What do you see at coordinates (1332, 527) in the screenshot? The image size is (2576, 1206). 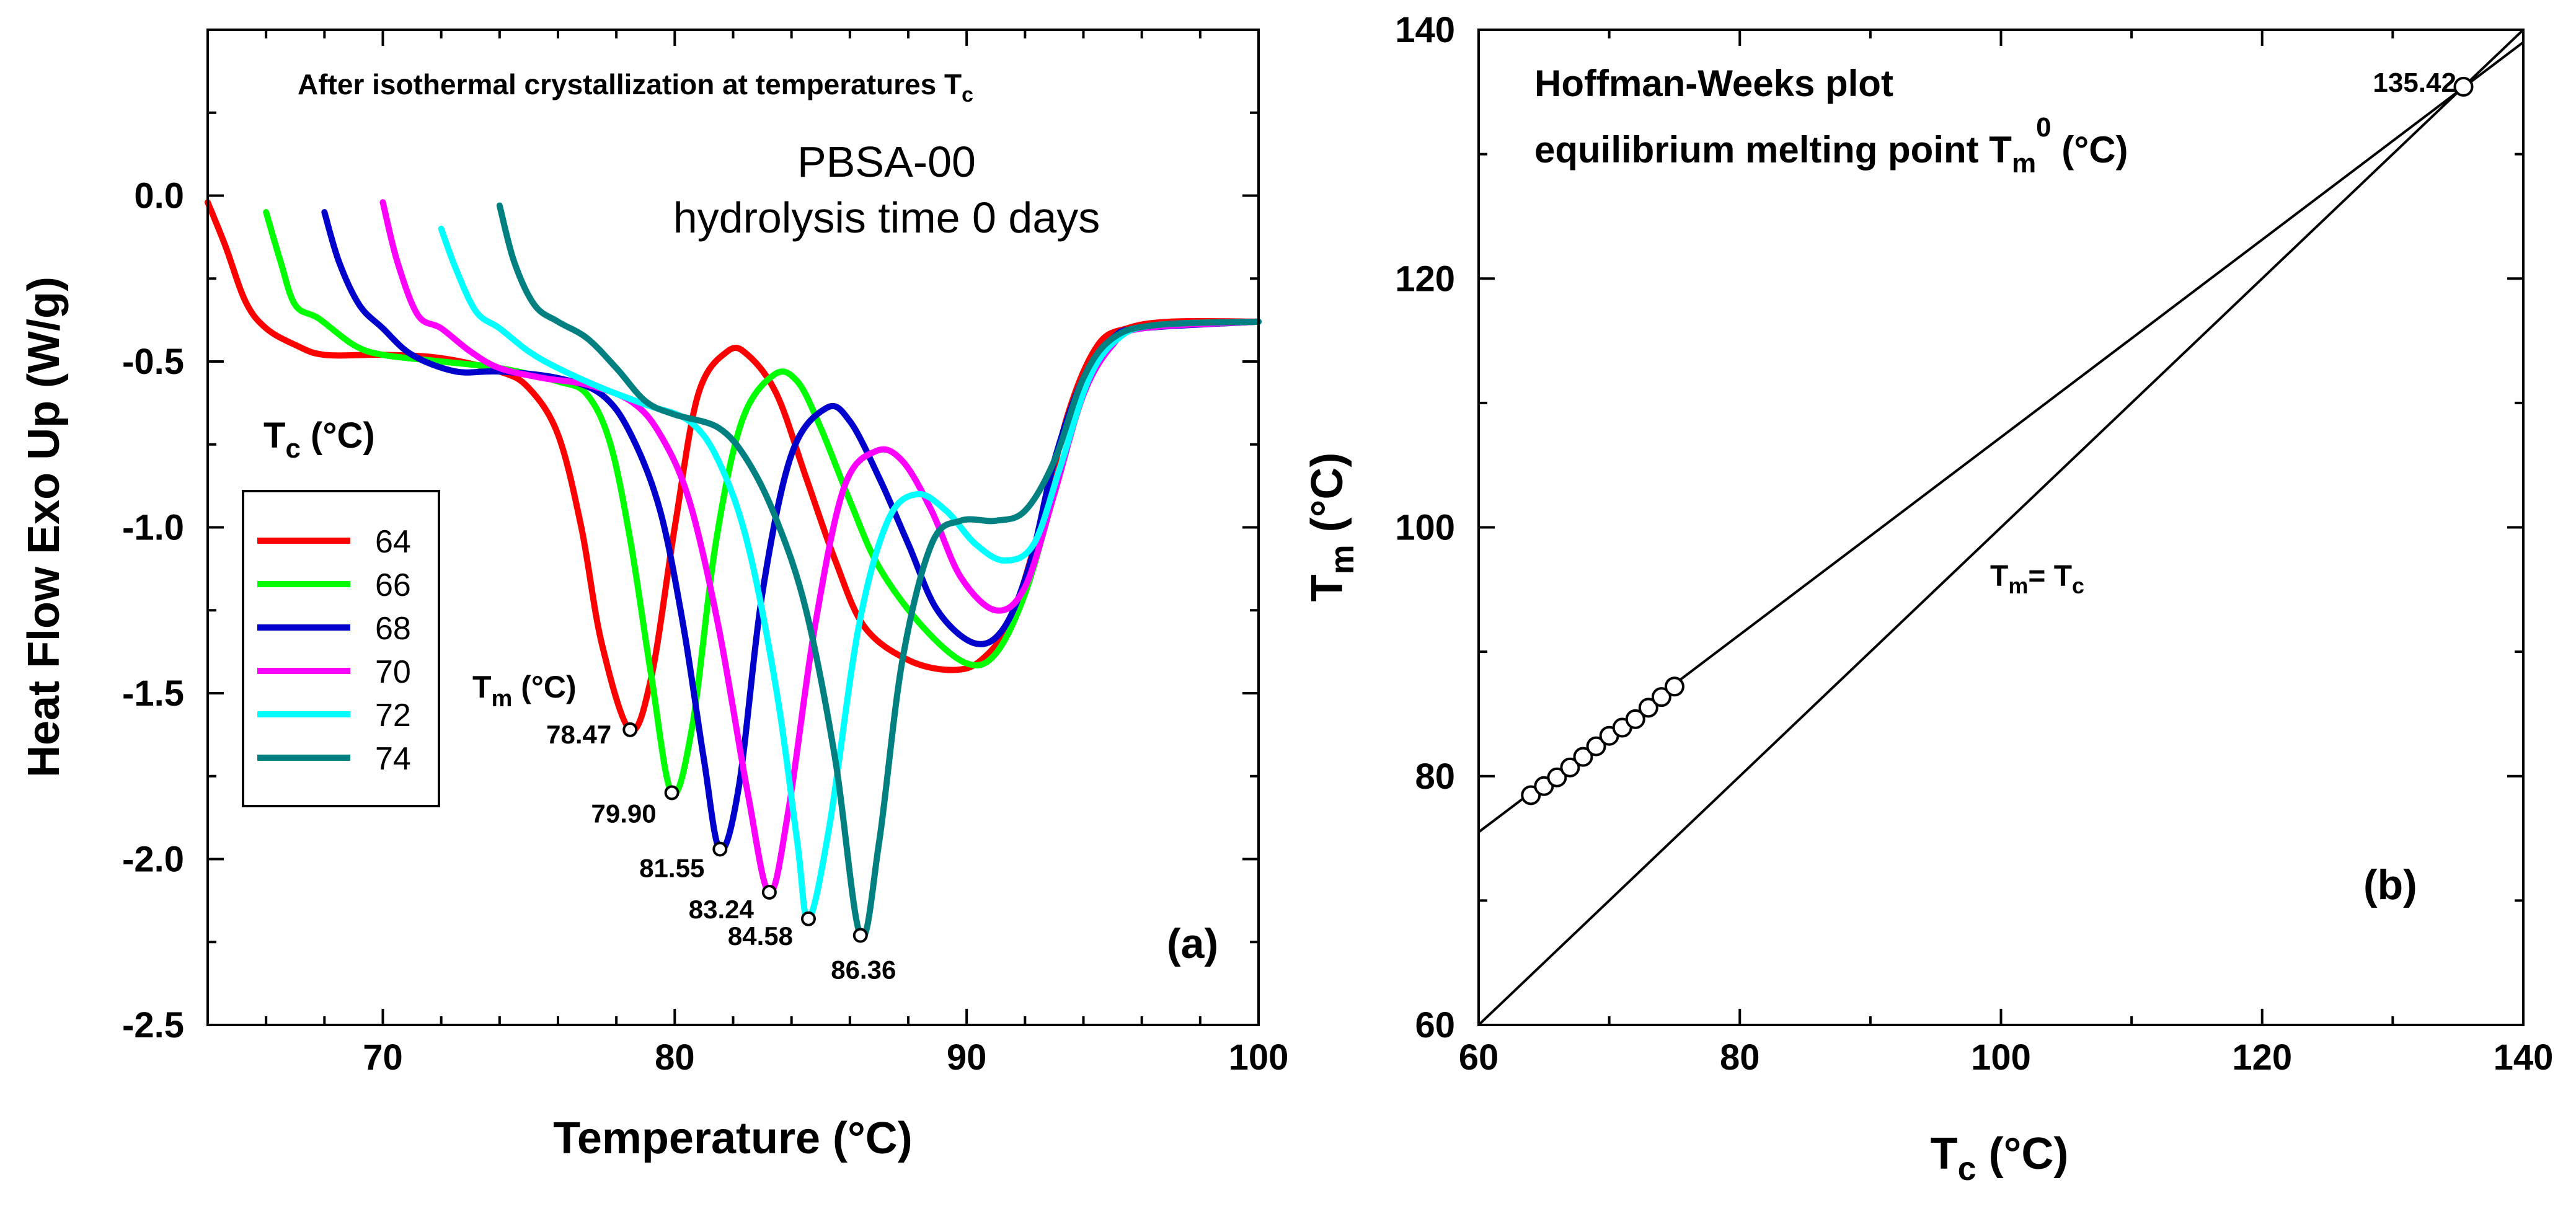 I see `panel-b-y-axis-label: Tm (°C)` at bounding box center [1332, 527].